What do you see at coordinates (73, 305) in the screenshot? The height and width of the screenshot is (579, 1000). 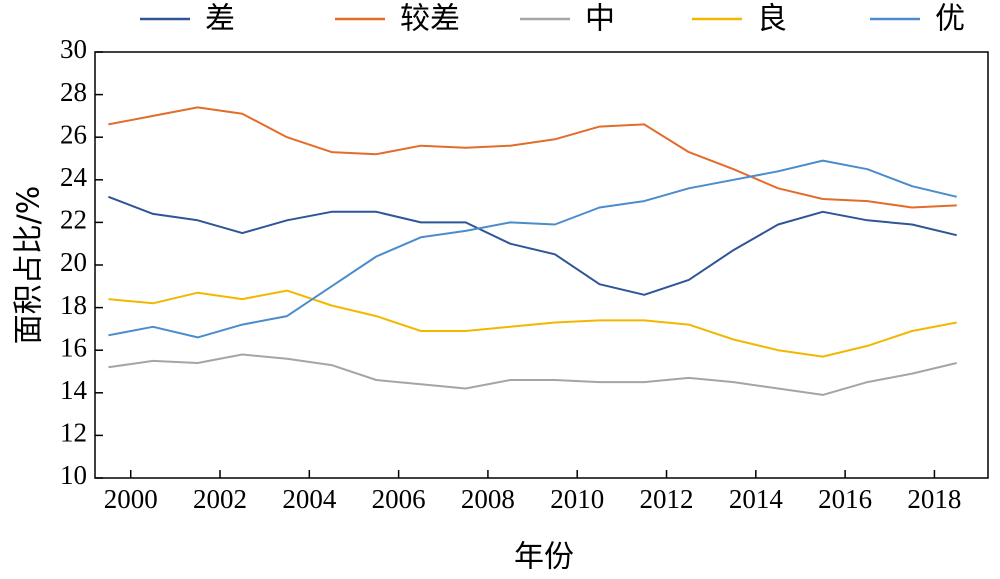 I see `y-tick-label: 18` at bounding box center [73, 305].